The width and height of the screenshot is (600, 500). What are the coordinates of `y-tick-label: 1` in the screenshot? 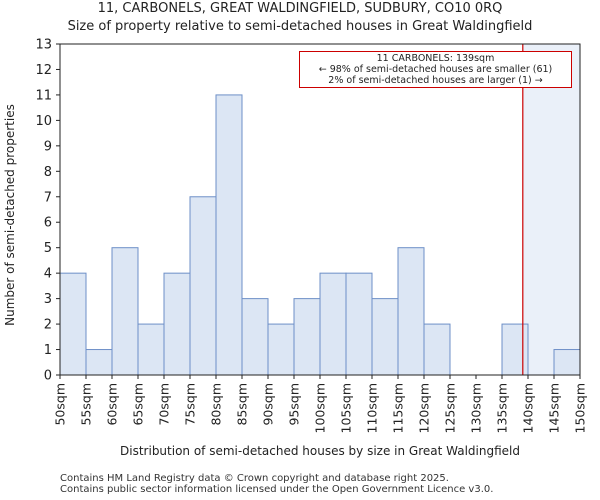 It's located at (48, 350).